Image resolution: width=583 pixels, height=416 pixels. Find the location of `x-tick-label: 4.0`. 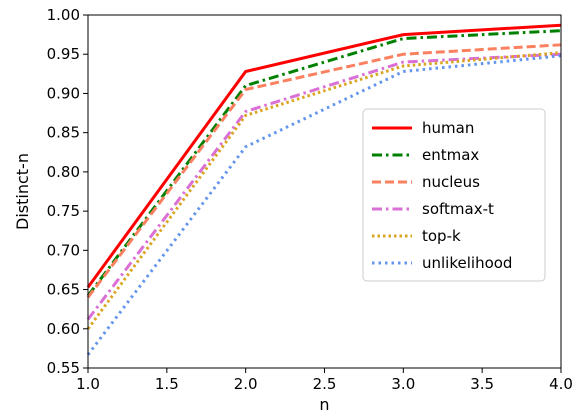

x-tick-label: 4.0 is located at coordinates (561, 384).